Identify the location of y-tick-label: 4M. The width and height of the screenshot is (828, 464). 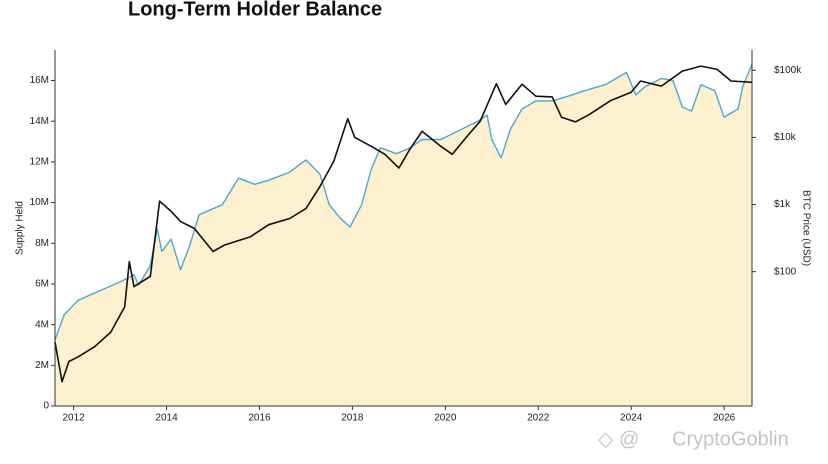
(42, 324).